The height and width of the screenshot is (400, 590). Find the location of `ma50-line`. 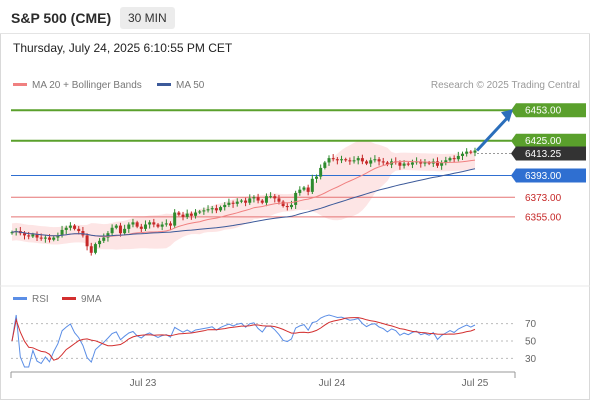

ma50-line is located at coordinates (243, 202).